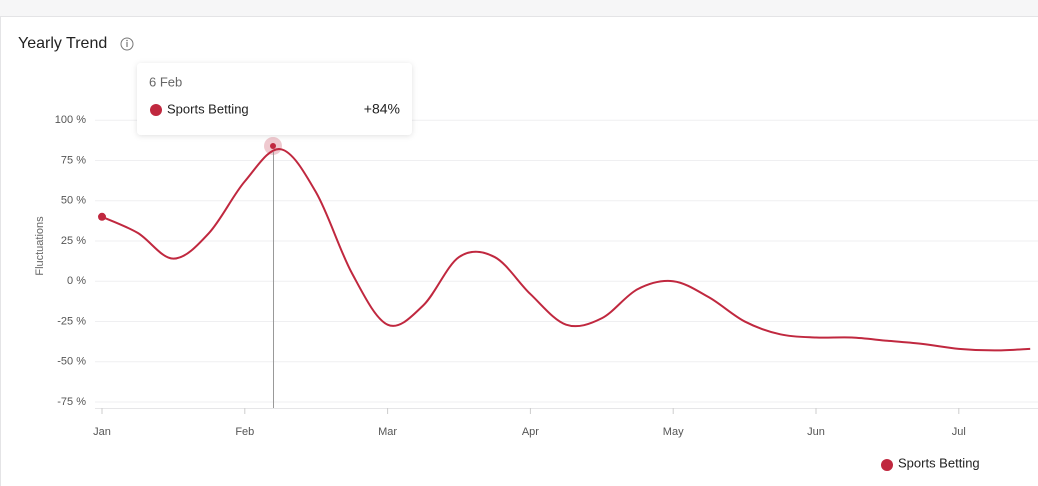 The height and width of the screenshot is (486, 1038). Describe the element at coordinates (208, 108) in the screenshot. I see `tooltip-series: Sports Betting` at that location.